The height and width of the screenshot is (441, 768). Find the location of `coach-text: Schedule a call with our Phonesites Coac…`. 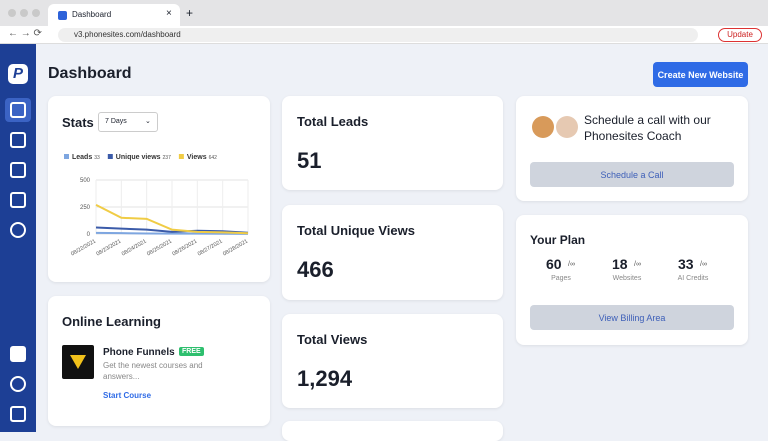

coach-text: Schedule a call with our Phonesites Coac… is located at coordinates (647, 128).